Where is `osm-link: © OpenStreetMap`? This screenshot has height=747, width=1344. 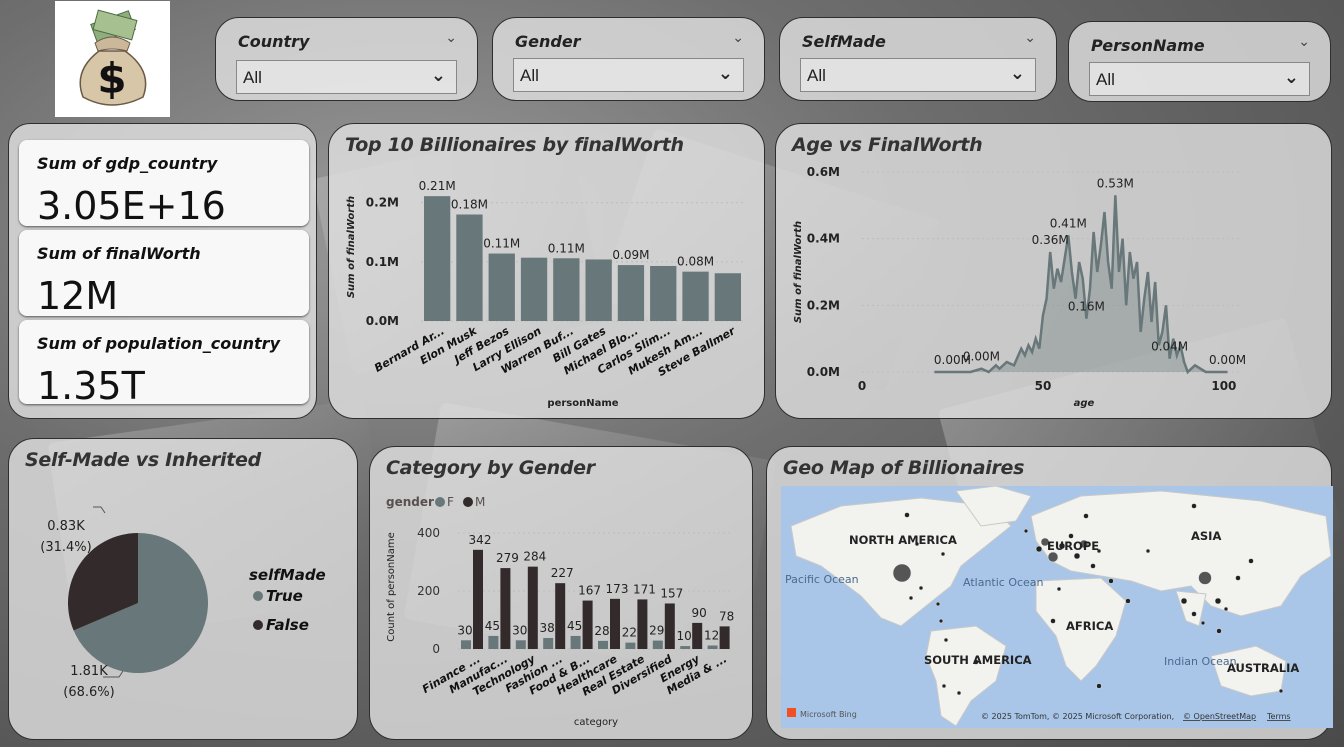 osm-link: © OpenStreetMap is located at coordinates (1219, 716).